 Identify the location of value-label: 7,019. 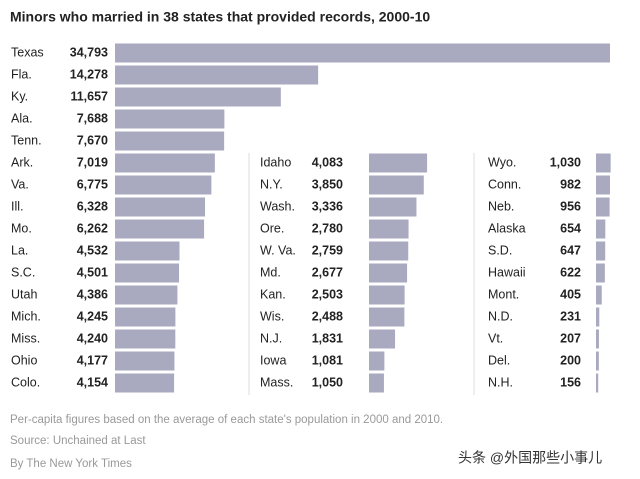
(92, 162).